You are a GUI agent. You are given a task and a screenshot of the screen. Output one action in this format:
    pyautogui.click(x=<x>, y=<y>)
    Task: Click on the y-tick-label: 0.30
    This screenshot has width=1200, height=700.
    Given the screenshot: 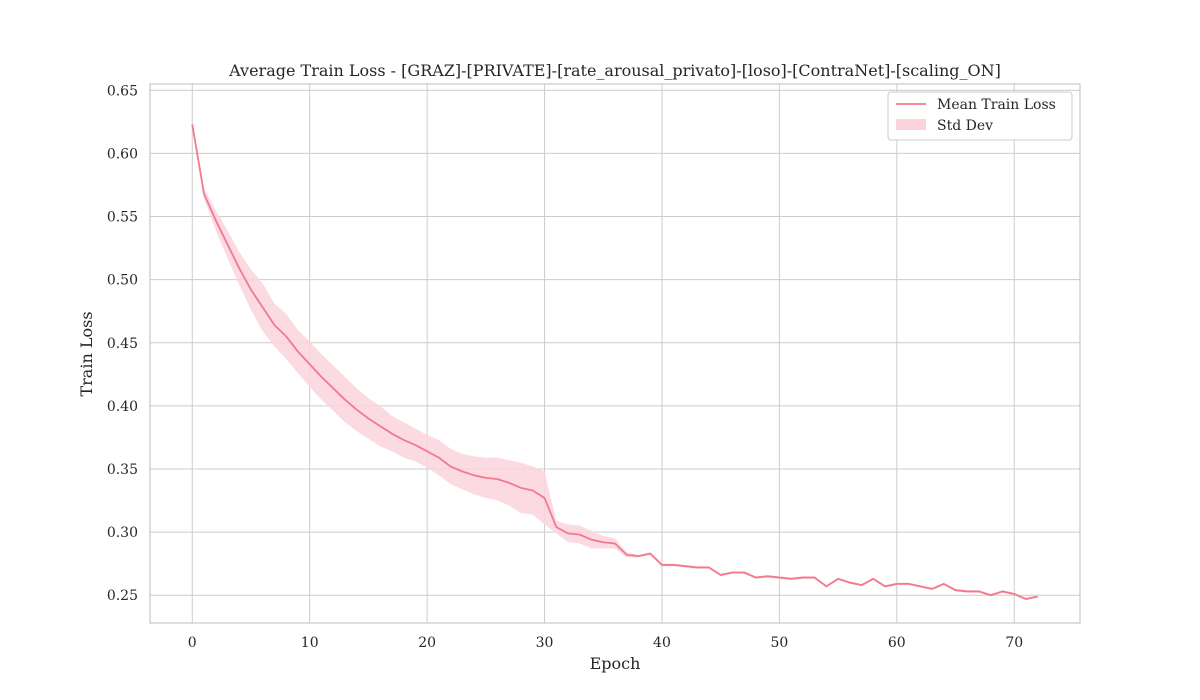 What is the action you would take?
    pyautogui.click(x=122, y=533)
    